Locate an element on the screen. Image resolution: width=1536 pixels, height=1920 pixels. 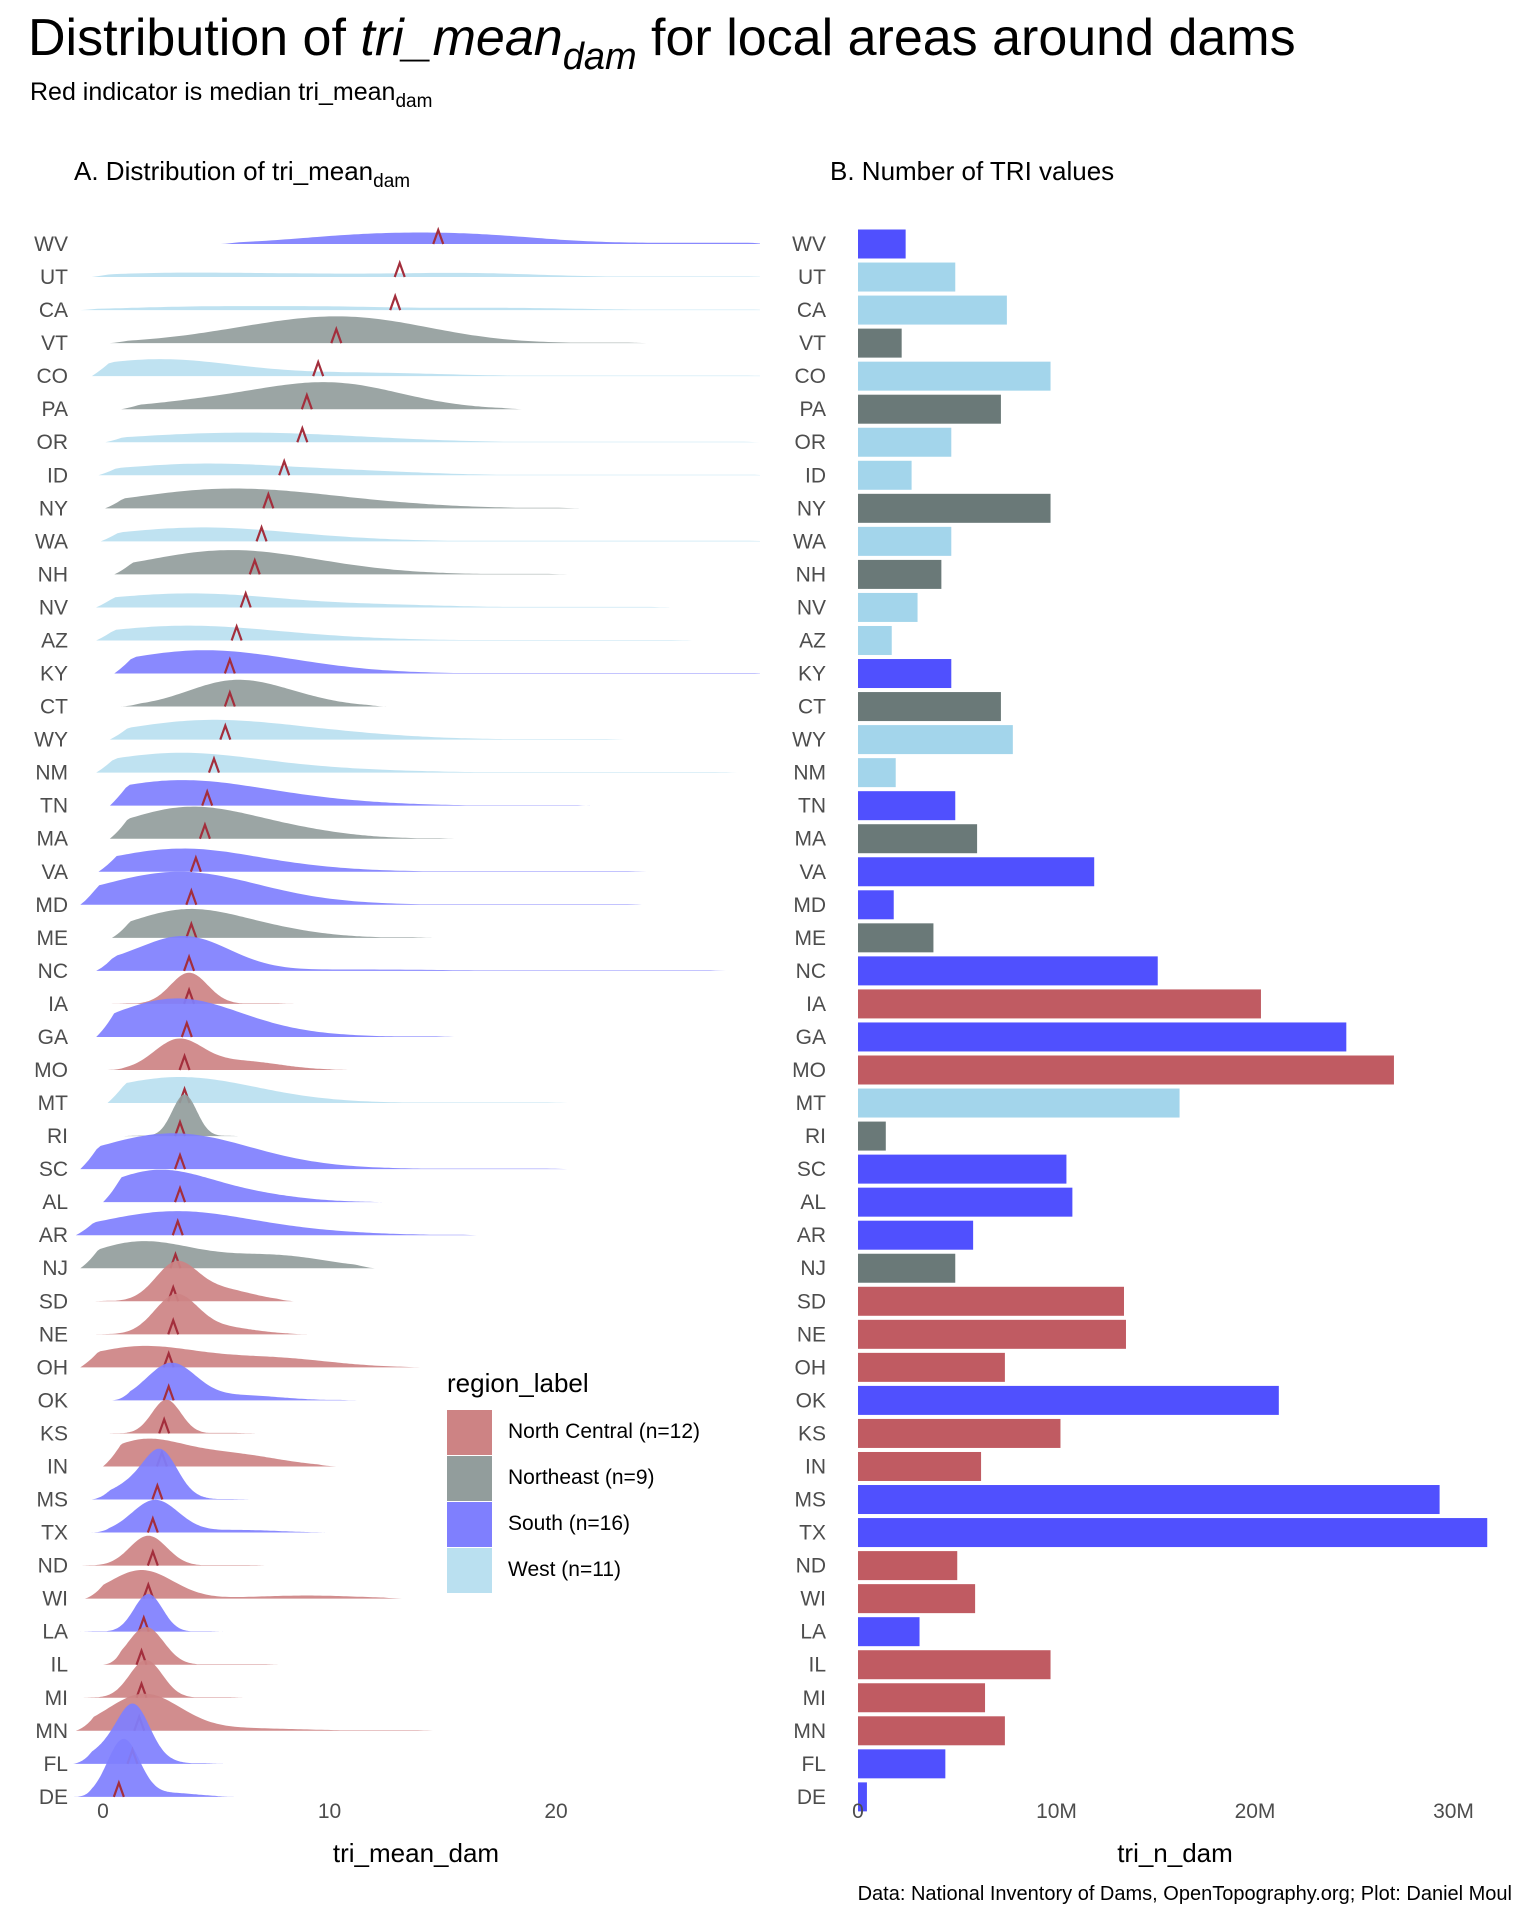
bar-nv is located at coordinates (888, 607).